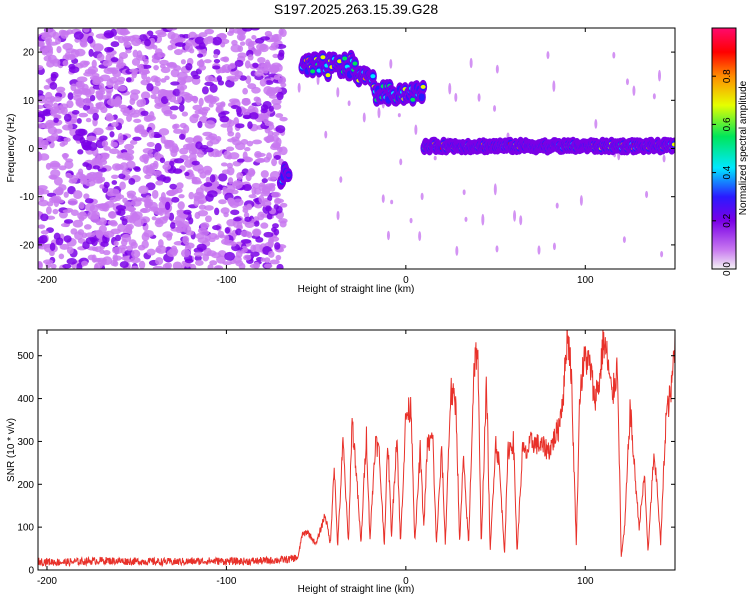 The width and height of the screenshot is (750, 600). What do you see at coordinates (25, 528) in the screenshot?
I see `y-tick-label: 100` at bounding box center [25, 528].